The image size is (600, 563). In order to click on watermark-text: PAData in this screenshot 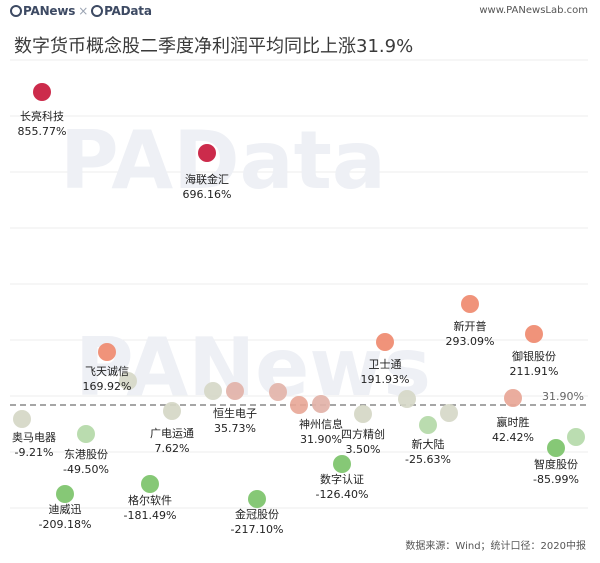, I will do `click(223, 160)`.